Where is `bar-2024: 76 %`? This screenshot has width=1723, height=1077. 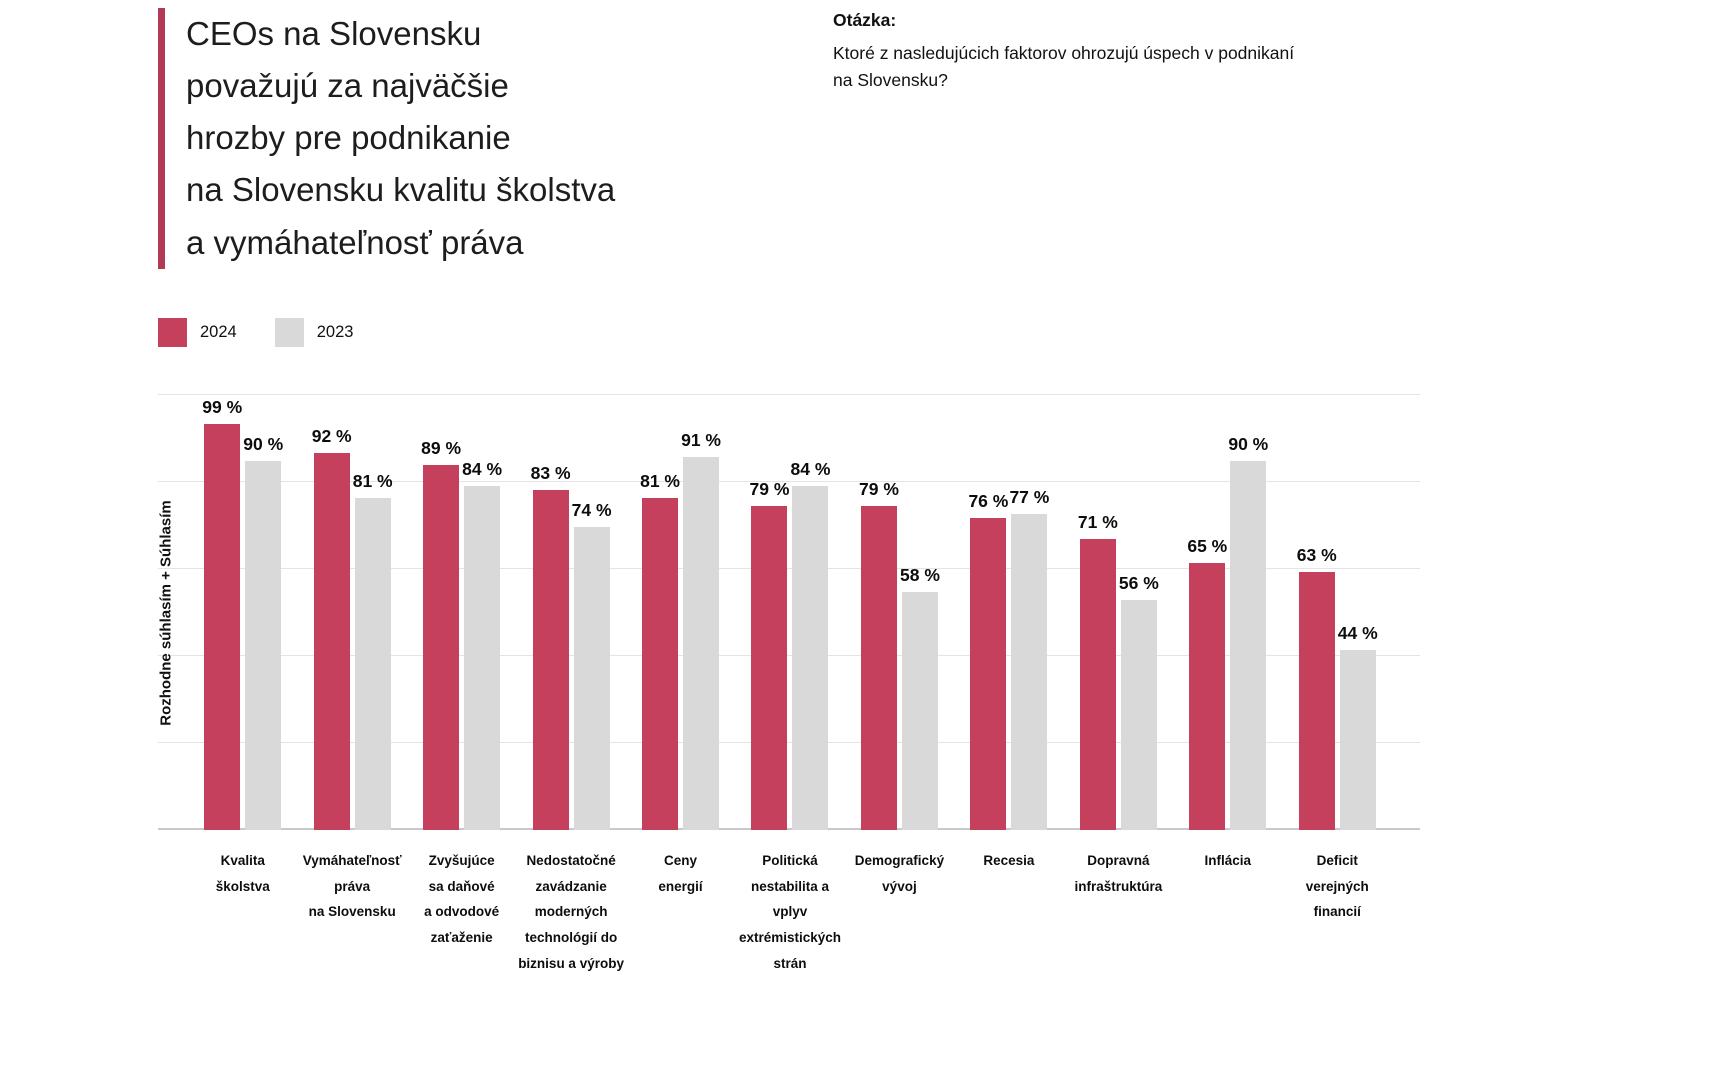 bar-2024: 76 % is located at coordinates (988, 660).